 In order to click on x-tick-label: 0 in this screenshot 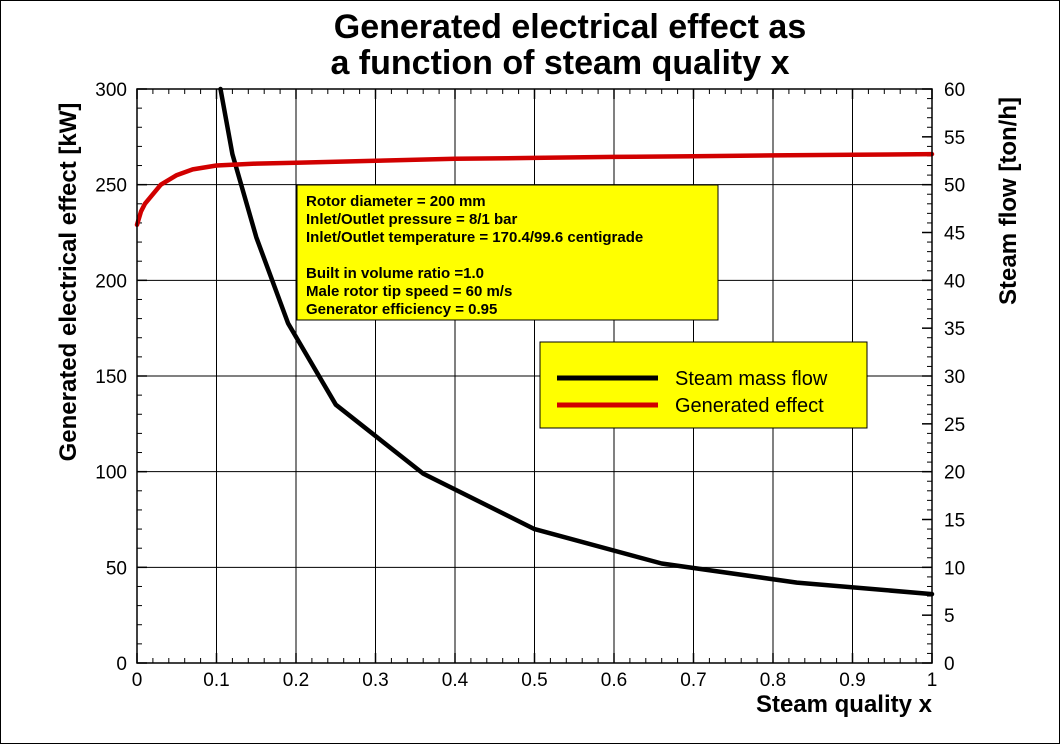, I will do `click(137, 680)`.